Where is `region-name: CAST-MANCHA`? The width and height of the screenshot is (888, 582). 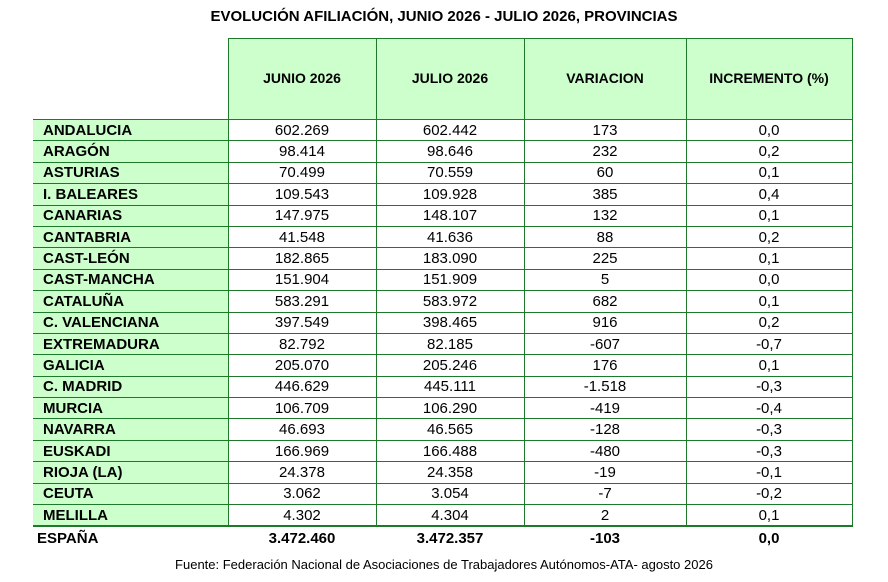 region-name: CAST-MANCHA is located at coordinates (131, 280).